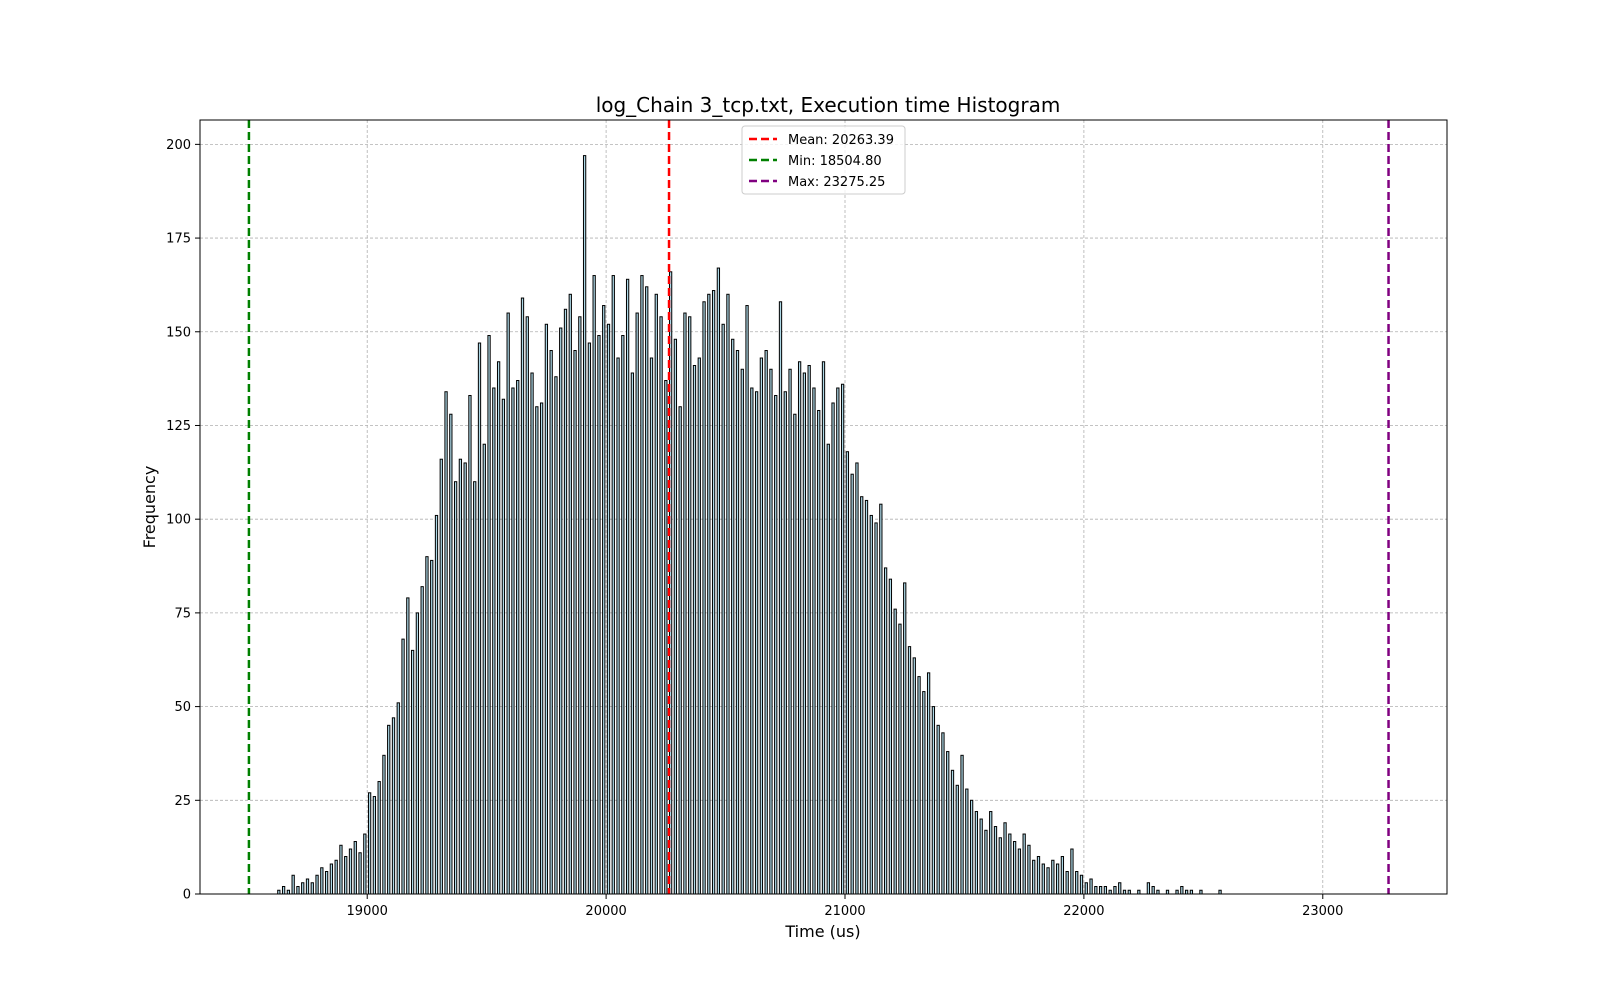  I want to click on y-tick-label: 200, so click(178, 145).